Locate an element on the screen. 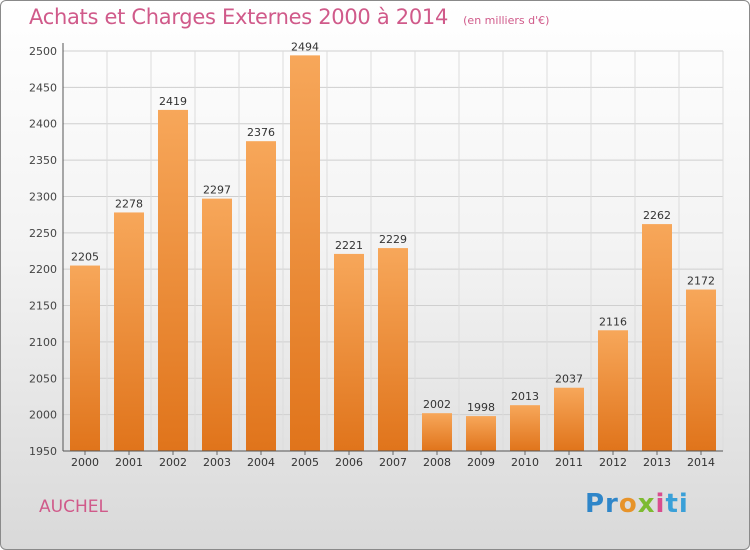 Image resolution: width=750 pixels, height=550 pixels. data-label: 2494 is located at coordinates (305, 46).